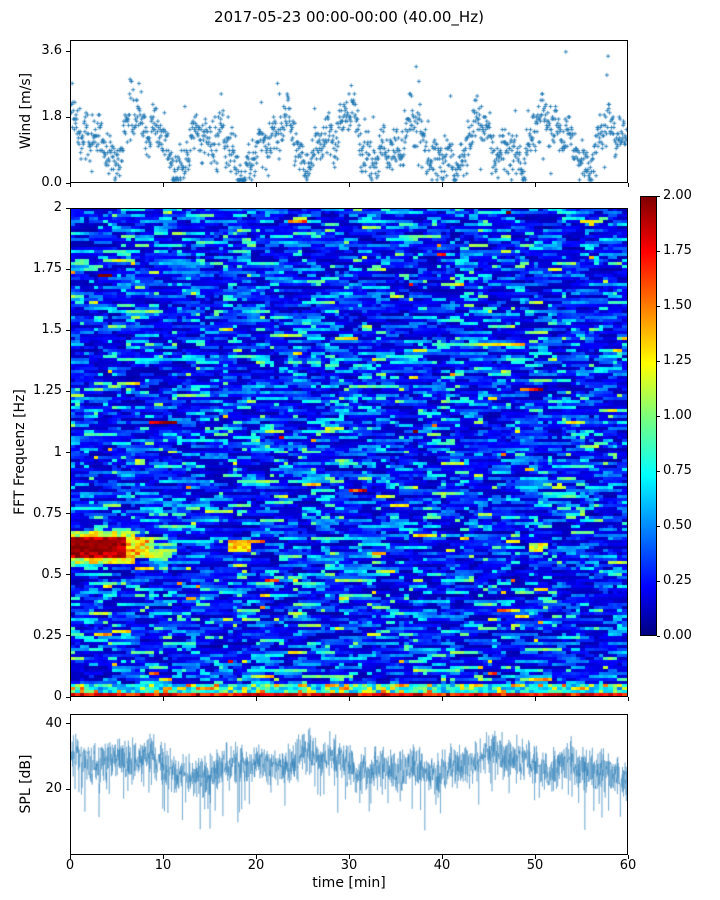 The width and height of the screenshot is (720, 900). Describe the element at coordinates (677, 195) in the screenshot. I see `colorbar-tick-label: 2.00` at that location.